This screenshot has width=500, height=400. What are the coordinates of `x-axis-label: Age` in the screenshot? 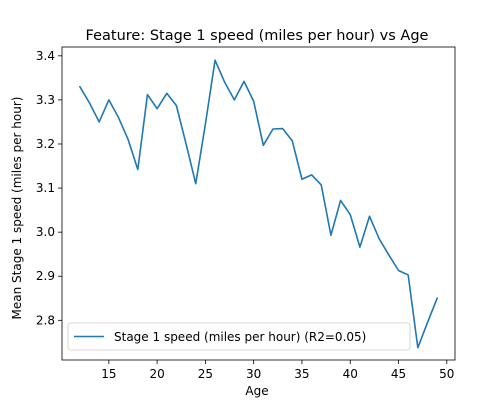 It's located at (256, 391).